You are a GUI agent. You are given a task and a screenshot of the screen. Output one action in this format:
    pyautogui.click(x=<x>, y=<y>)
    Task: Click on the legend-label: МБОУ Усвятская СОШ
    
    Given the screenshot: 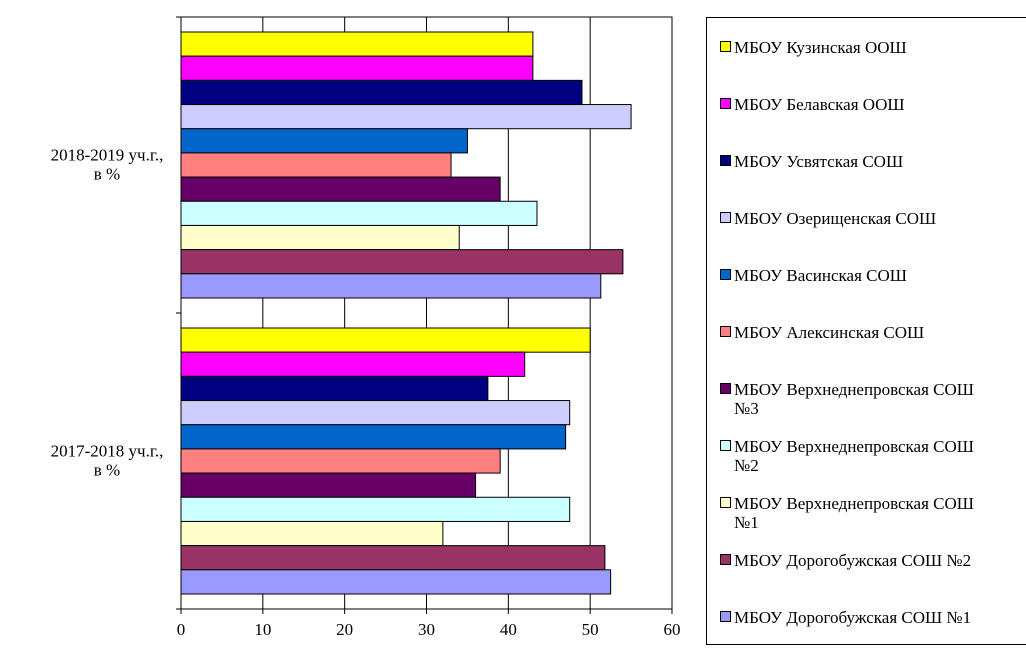 What is the action you would take?
    pyautogui.click(x=819, y=161)
    